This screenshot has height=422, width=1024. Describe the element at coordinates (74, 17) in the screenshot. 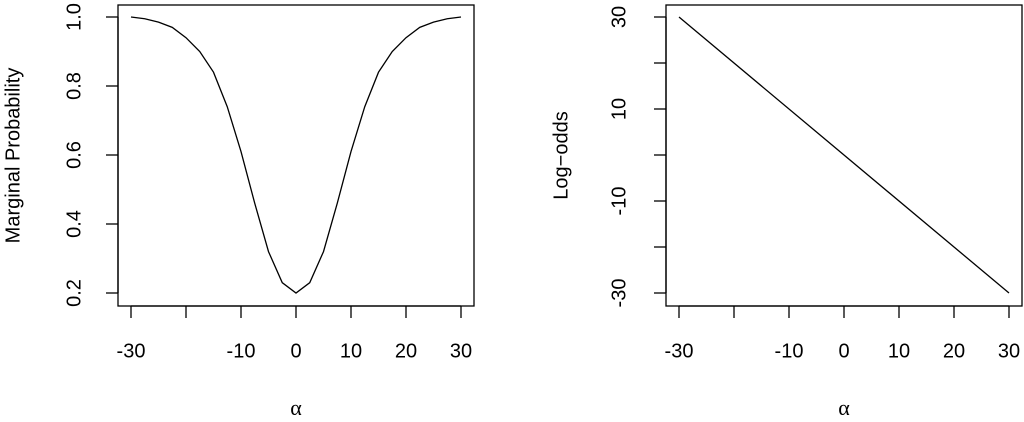

I see `y-tick-label: 1.0` at that location.